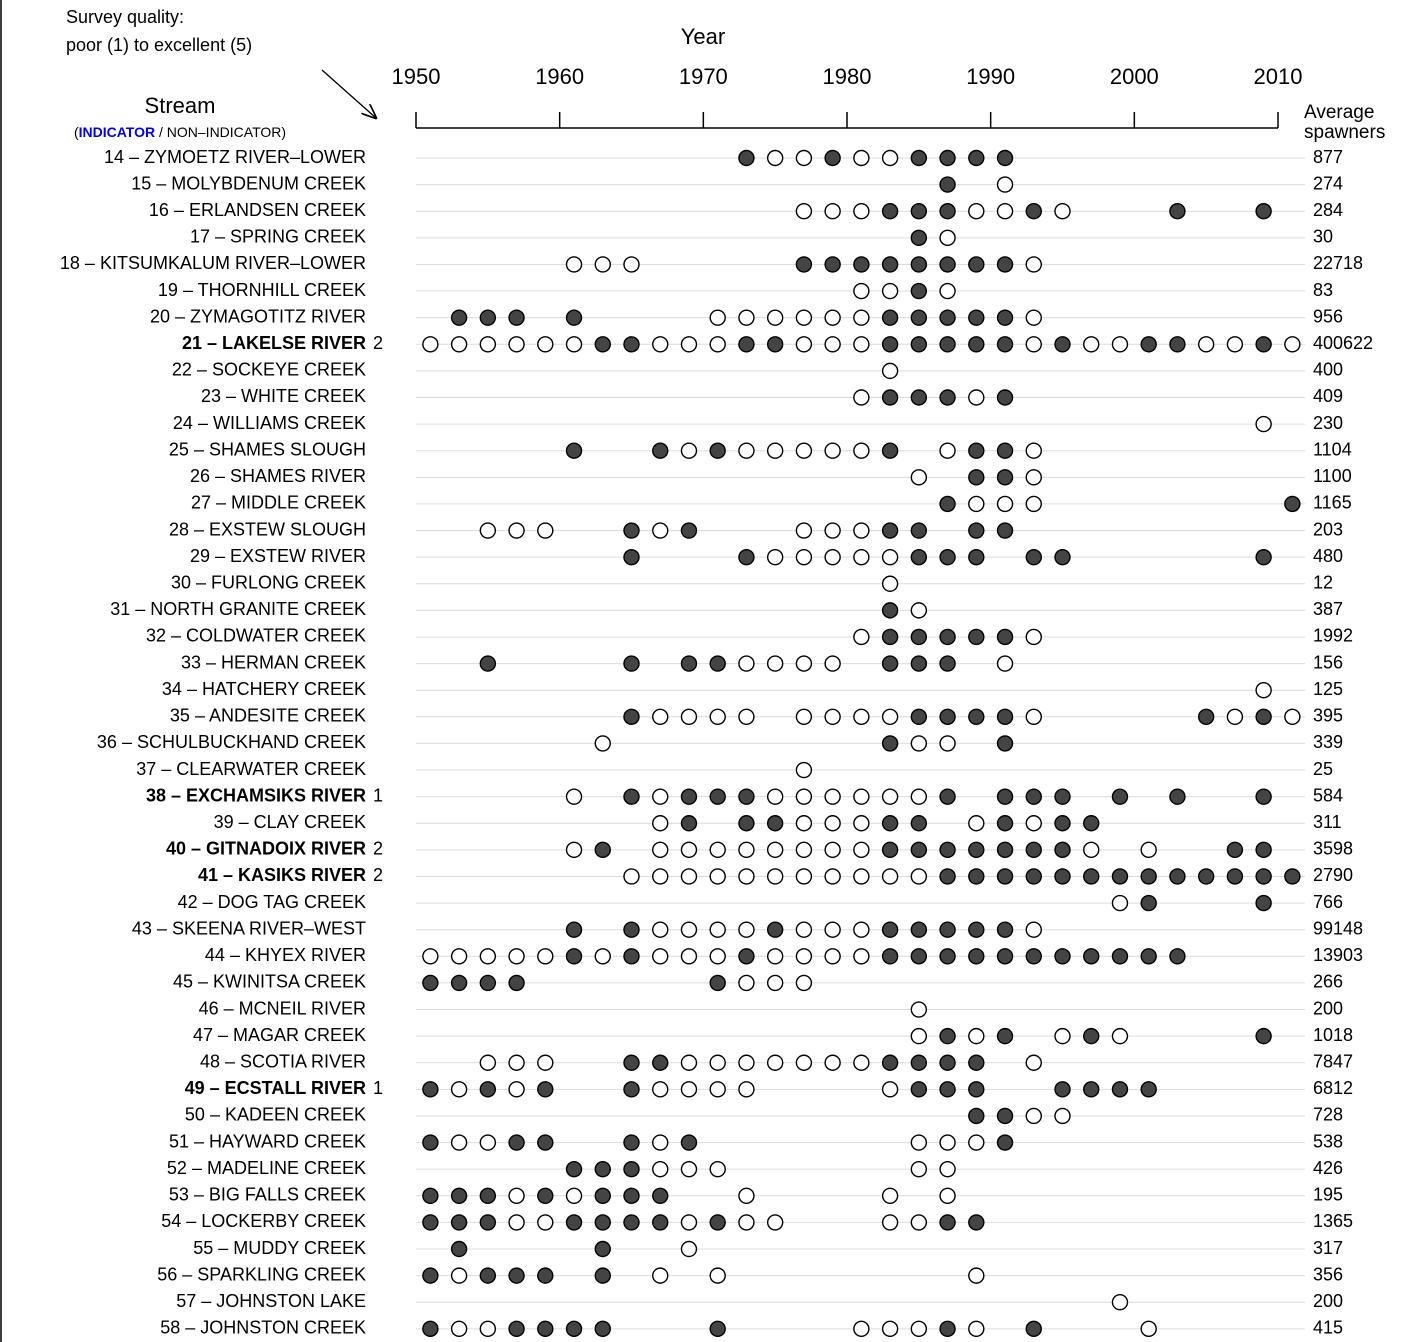 The height and width of the screenshot is (1342, 1412). What do you see at coordinates (278, 237) in the screenshot?
I see `stream-label: 17 – SPRING CREEK` at bounding box center [278, 237].